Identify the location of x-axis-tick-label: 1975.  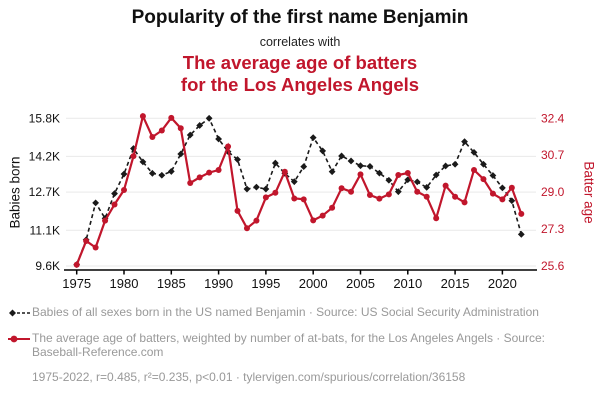
(76, 283).